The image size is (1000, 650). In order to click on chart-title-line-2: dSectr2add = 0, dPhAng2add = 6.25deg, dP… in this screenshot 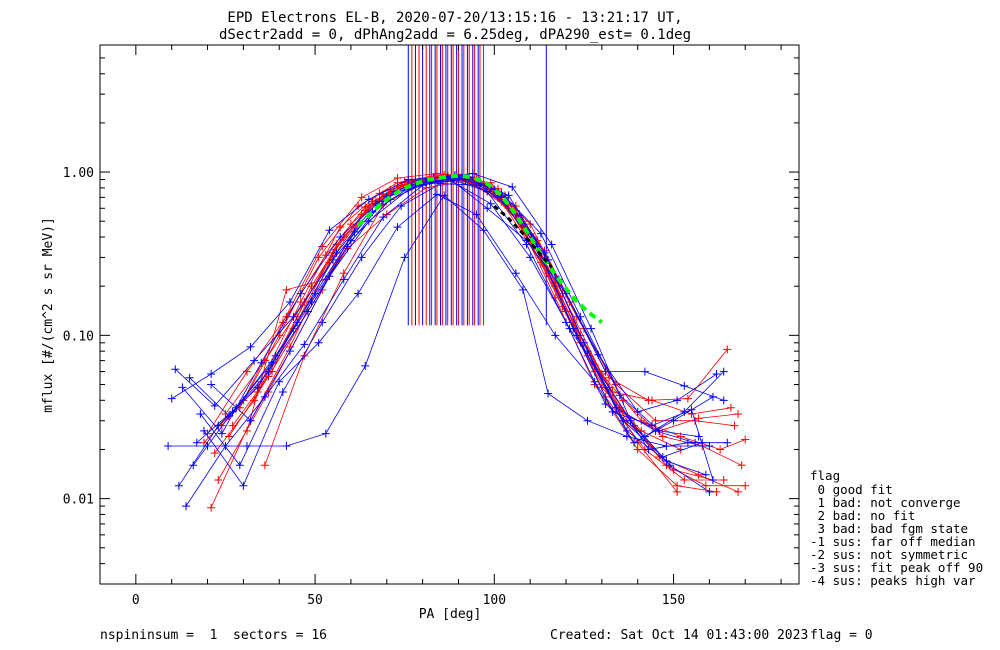, I will do `click(455, 35)`.